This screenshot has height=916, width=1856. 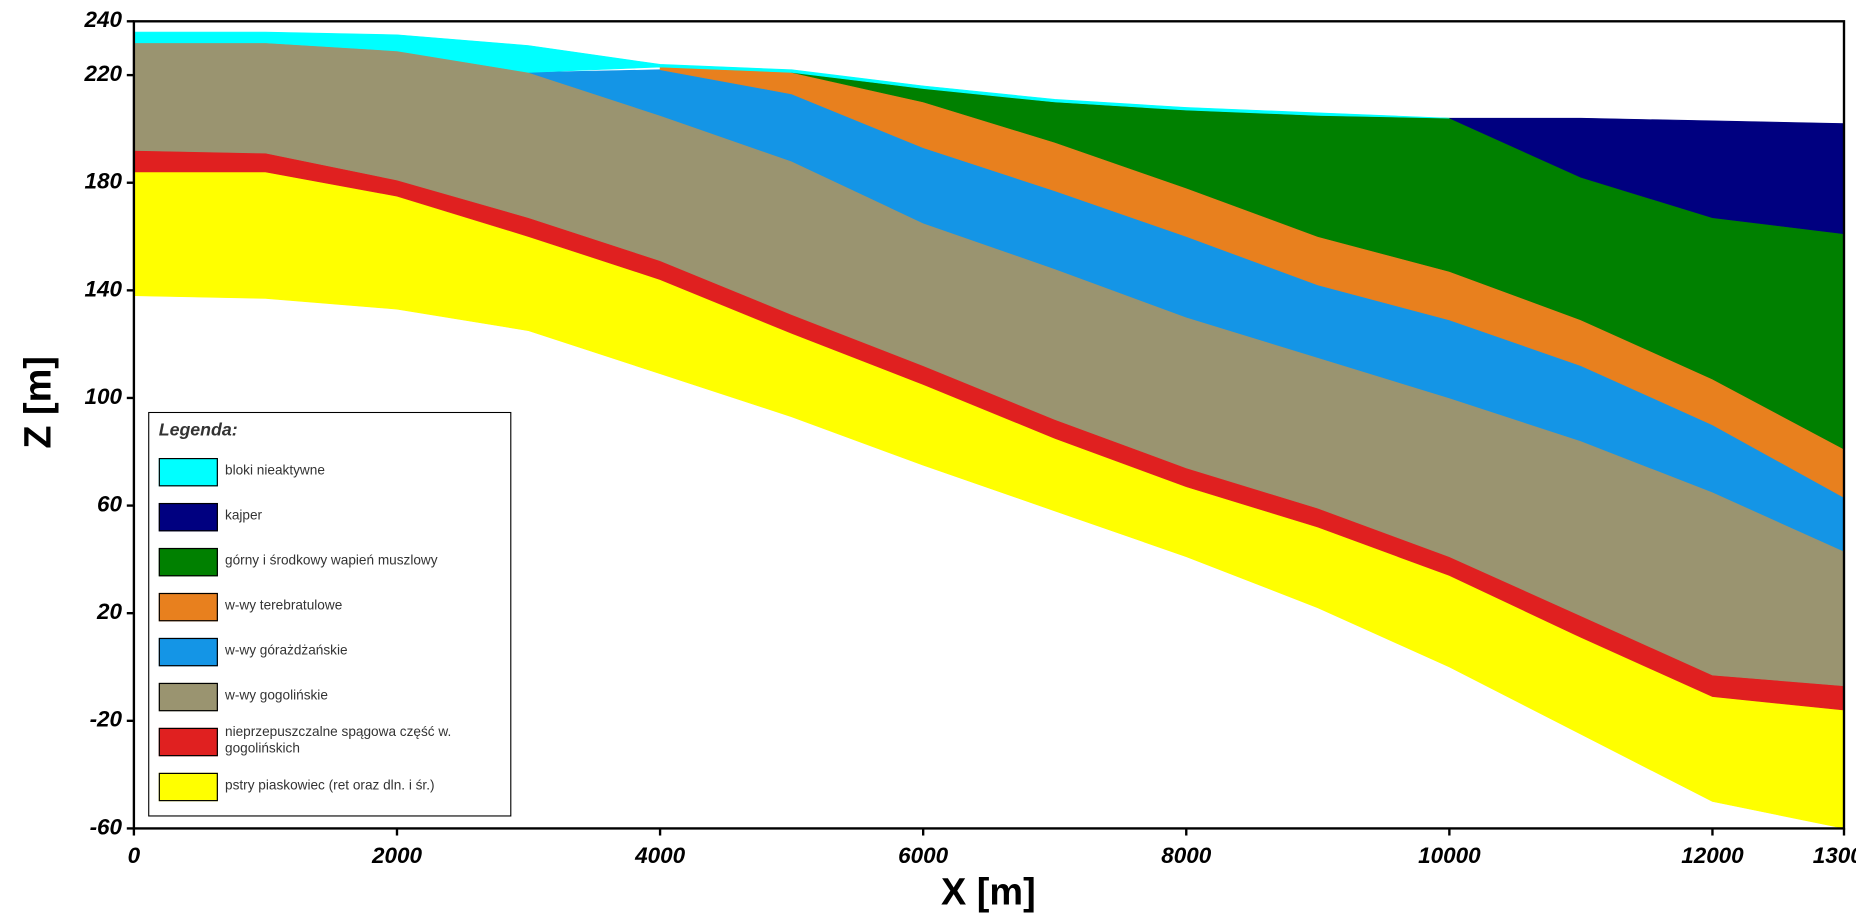 I want to click on legend-label: pstry piaskowiec (ret oraz dln. i śr.), so click(x=330, y=786).